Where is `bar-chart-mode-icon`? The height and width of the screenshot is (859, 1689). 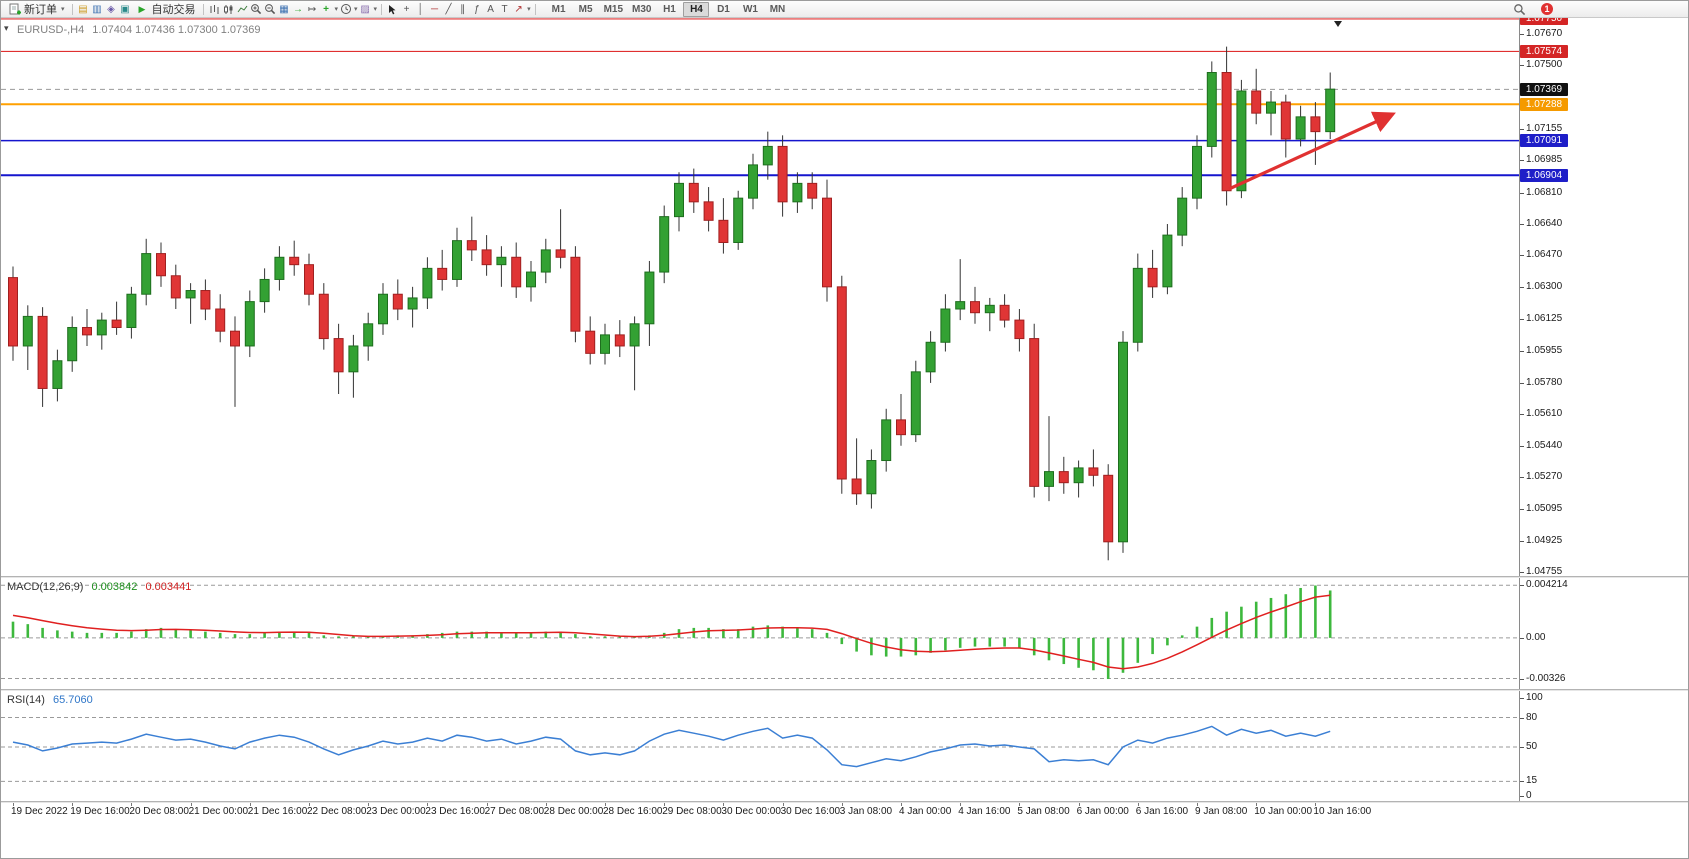
bar-chart-mode-icon is located at coordinates (214, 9).